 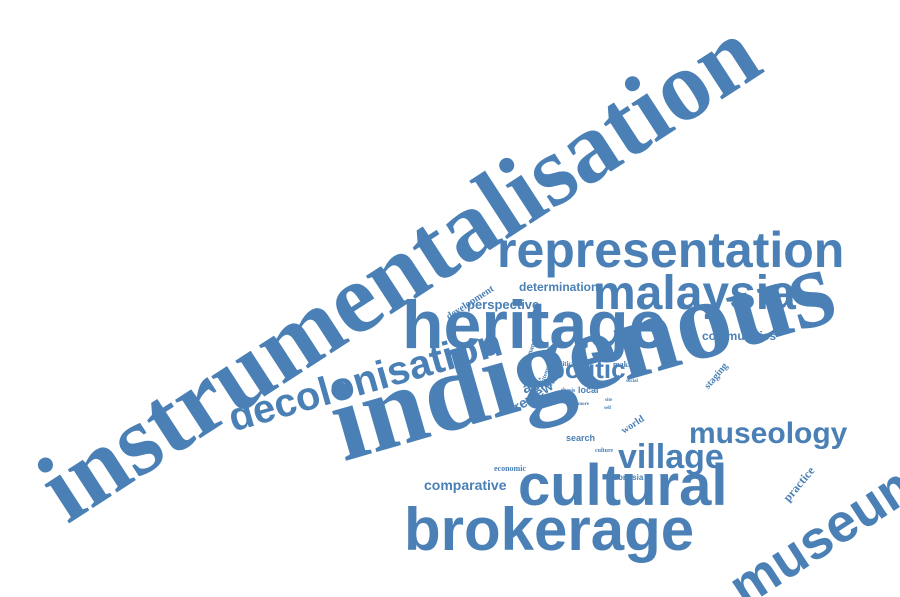 What do you see at coordinates (633, 425) in the screenshot?
I see `word-world: world` at bounding box center [633, 425].